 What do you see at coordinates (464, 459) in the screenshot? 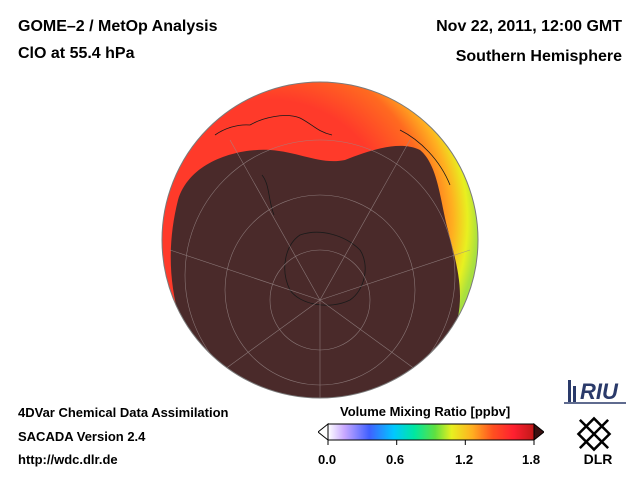
I see `colorbar-tick-2: 1.2` at bounding box center [464, 459].